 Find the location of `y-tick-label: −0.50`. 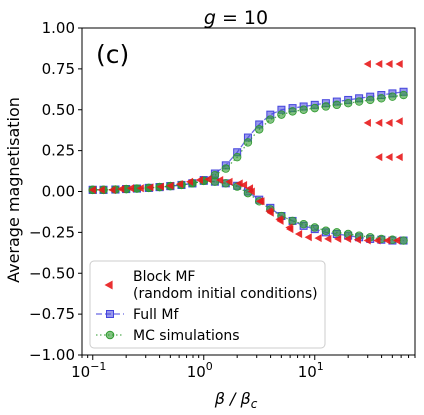

y-tick-label: −0.50 is located at coordinates (52, 273).